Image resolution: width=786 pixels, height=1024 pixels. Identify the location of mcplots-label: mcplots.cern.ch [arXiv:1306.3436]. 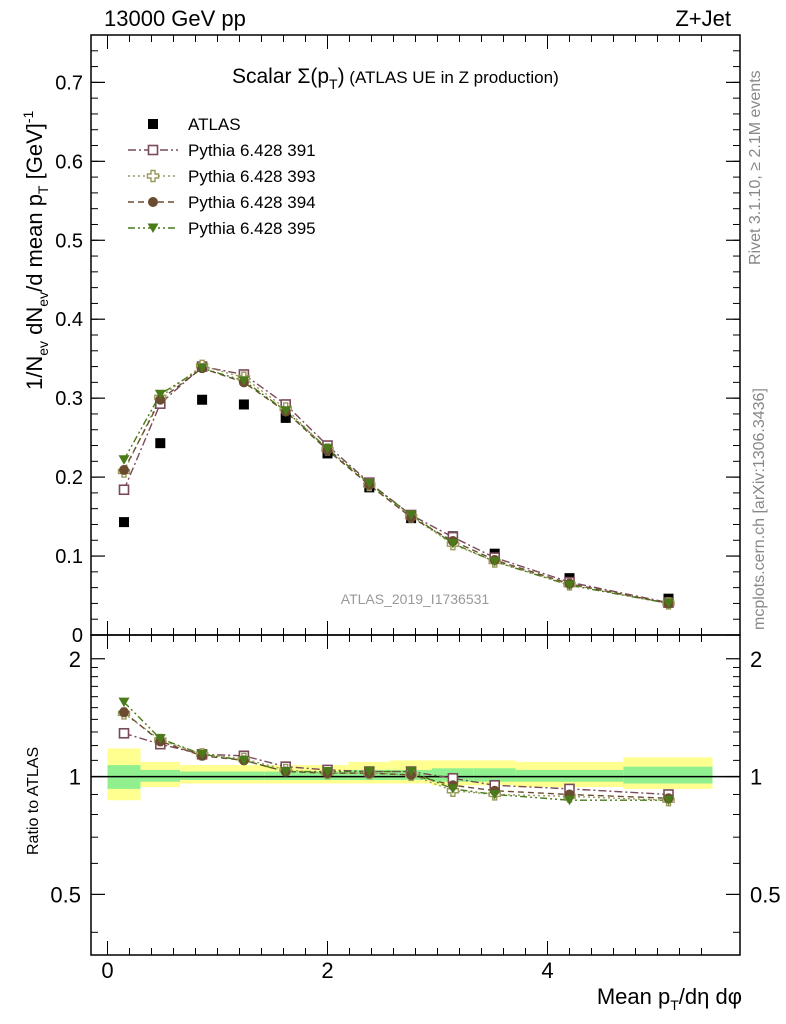
(759, 509).